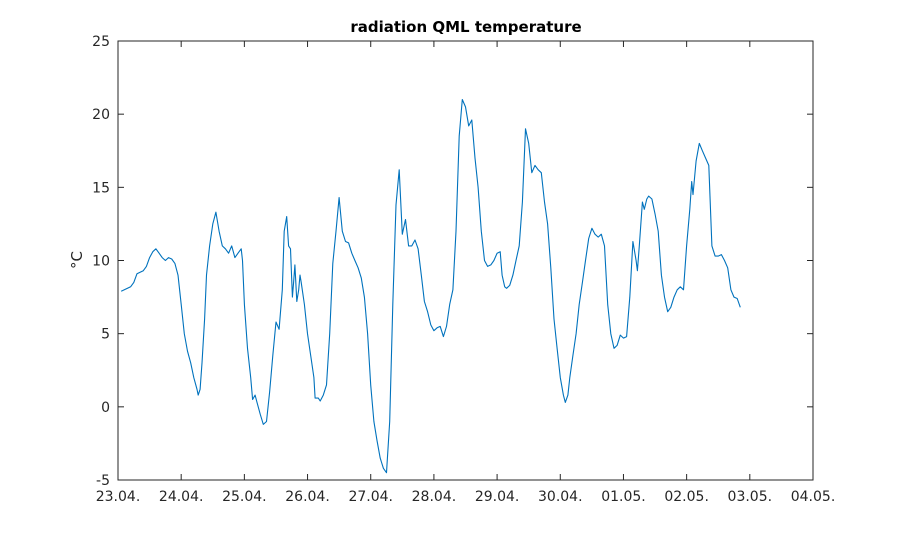 The height and width of the screenshot is (540, 900). Describe the element at coordinates (560, 497) in the screenshot. I see `x-tick-label: 30.04.` at that location.